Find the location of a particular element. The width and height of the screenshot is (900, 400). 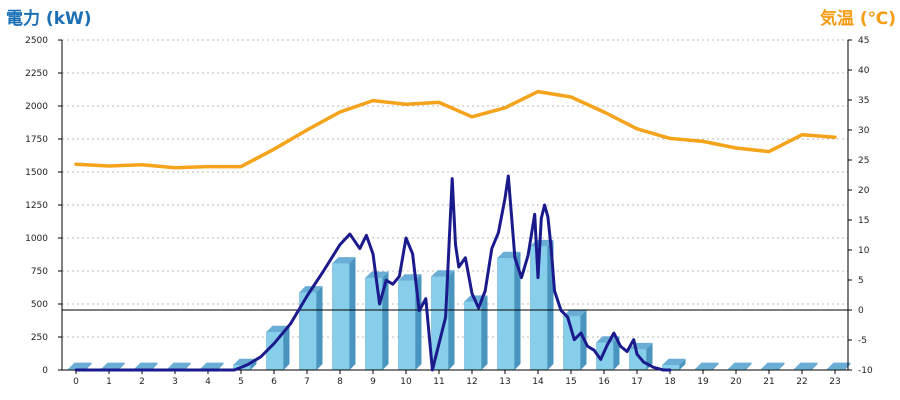

y-right-tick-label: 5 is located at coordinates (861, 281).